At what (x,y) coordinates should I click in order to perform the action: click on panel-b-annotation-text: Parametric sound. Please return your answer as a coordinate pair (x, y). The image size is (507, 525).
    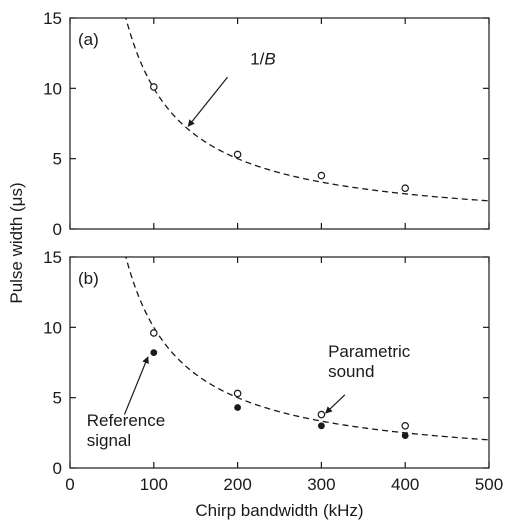
    Looking at the image, I should click on (369, 361).